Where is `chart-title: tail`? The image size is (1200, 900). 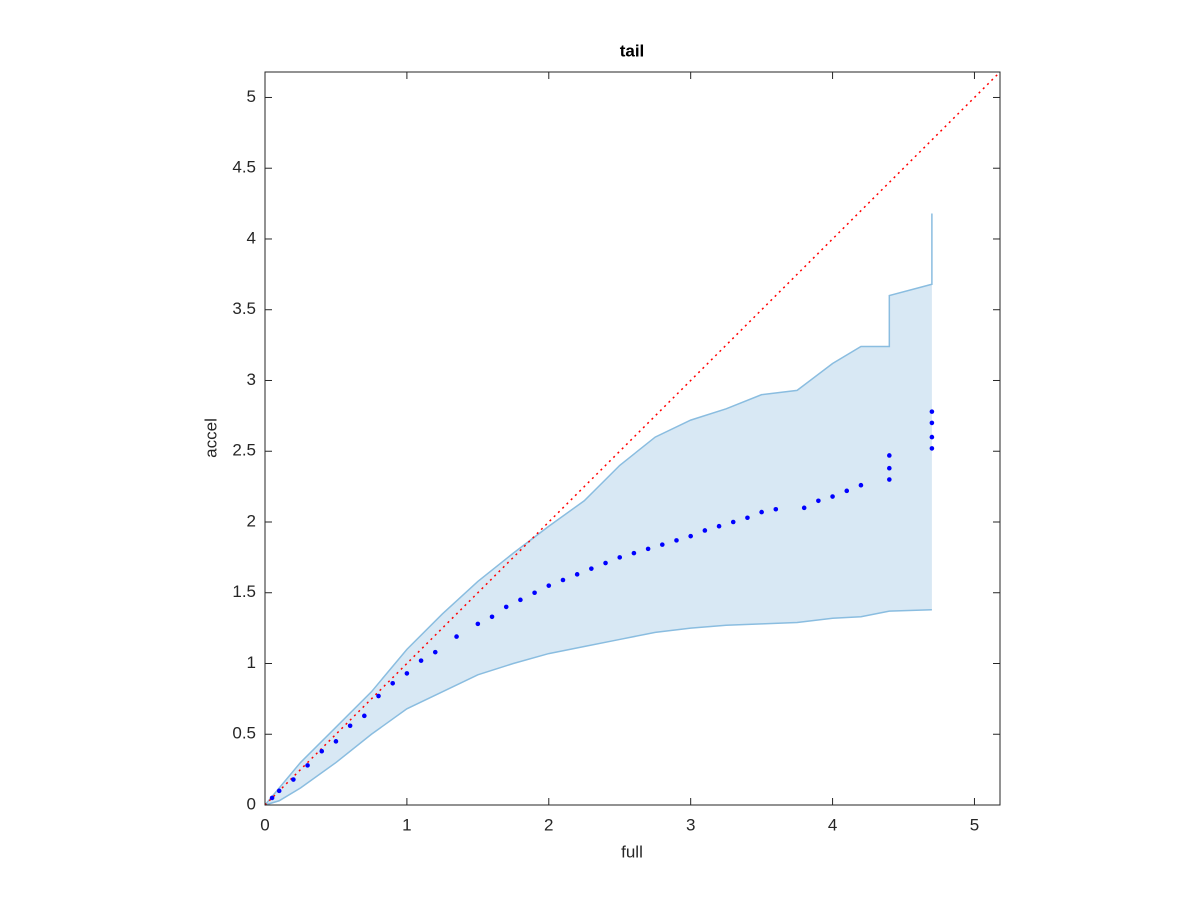 chart-title: tail is located at coordinates (632, 50).